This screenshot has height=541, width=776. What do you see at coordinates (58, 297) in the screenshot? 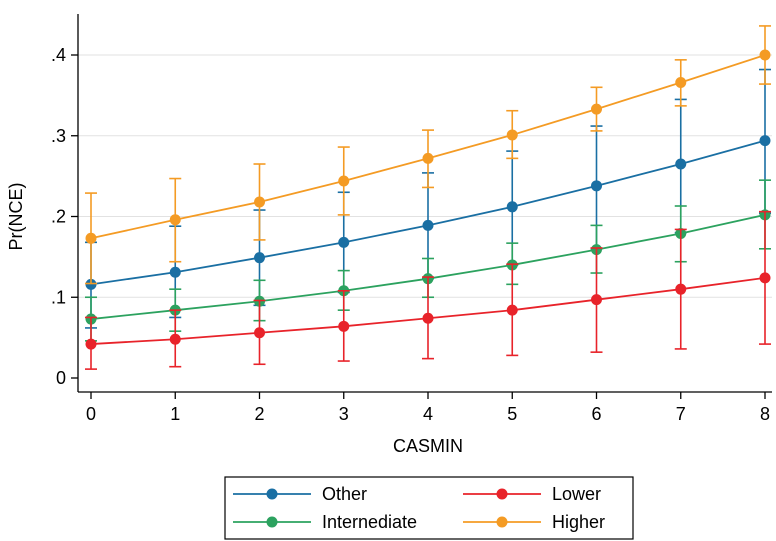
I see `y-tick-label: .1` at bounding box center [58, 297].